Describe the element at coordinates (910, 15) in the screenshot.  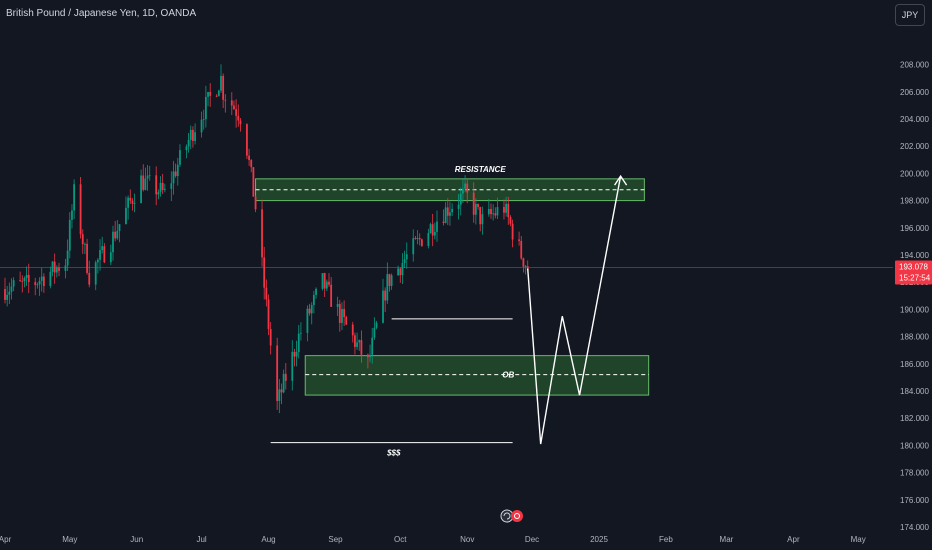
I see `currency-button: JPY` at that location.